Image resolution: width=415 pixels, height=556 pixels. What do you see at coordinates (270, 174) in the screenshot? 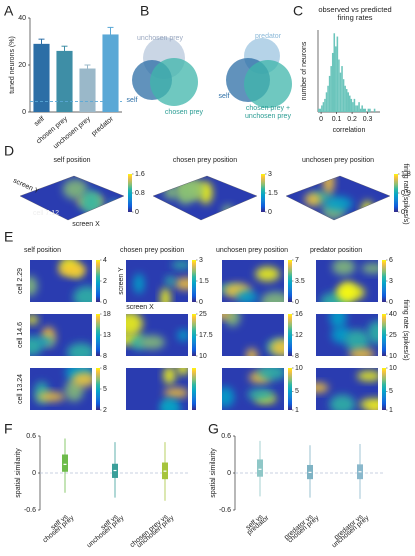
I see `colorbar-tick-label: 3` at bounding box center [270, 174].